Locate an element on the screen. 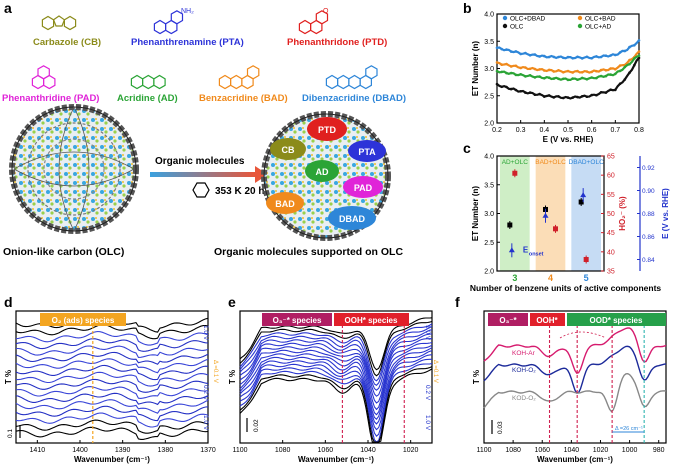 The height and width of the screenshot is (467, 676). chart-b-legend-label: OLC+AD is located at coordinates (598, 27).